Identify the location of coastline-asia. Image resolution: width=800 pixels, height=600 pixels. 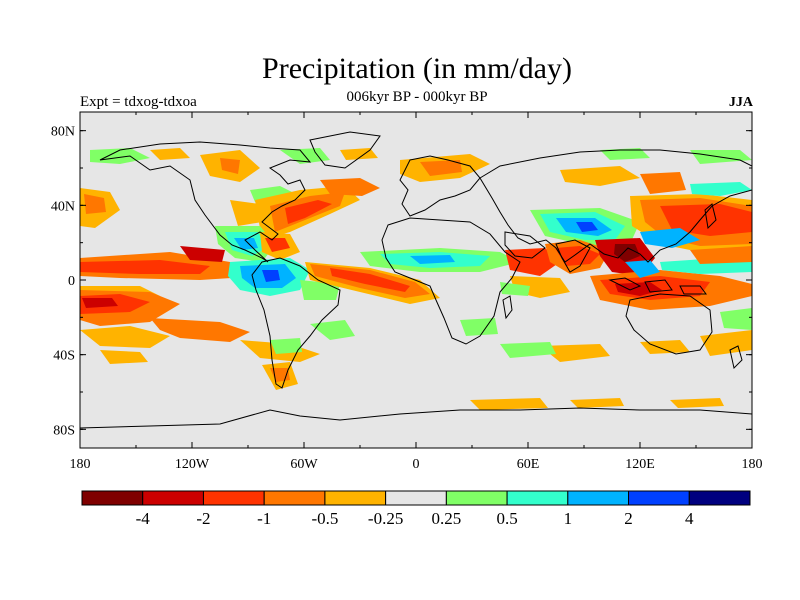
(615, 206).